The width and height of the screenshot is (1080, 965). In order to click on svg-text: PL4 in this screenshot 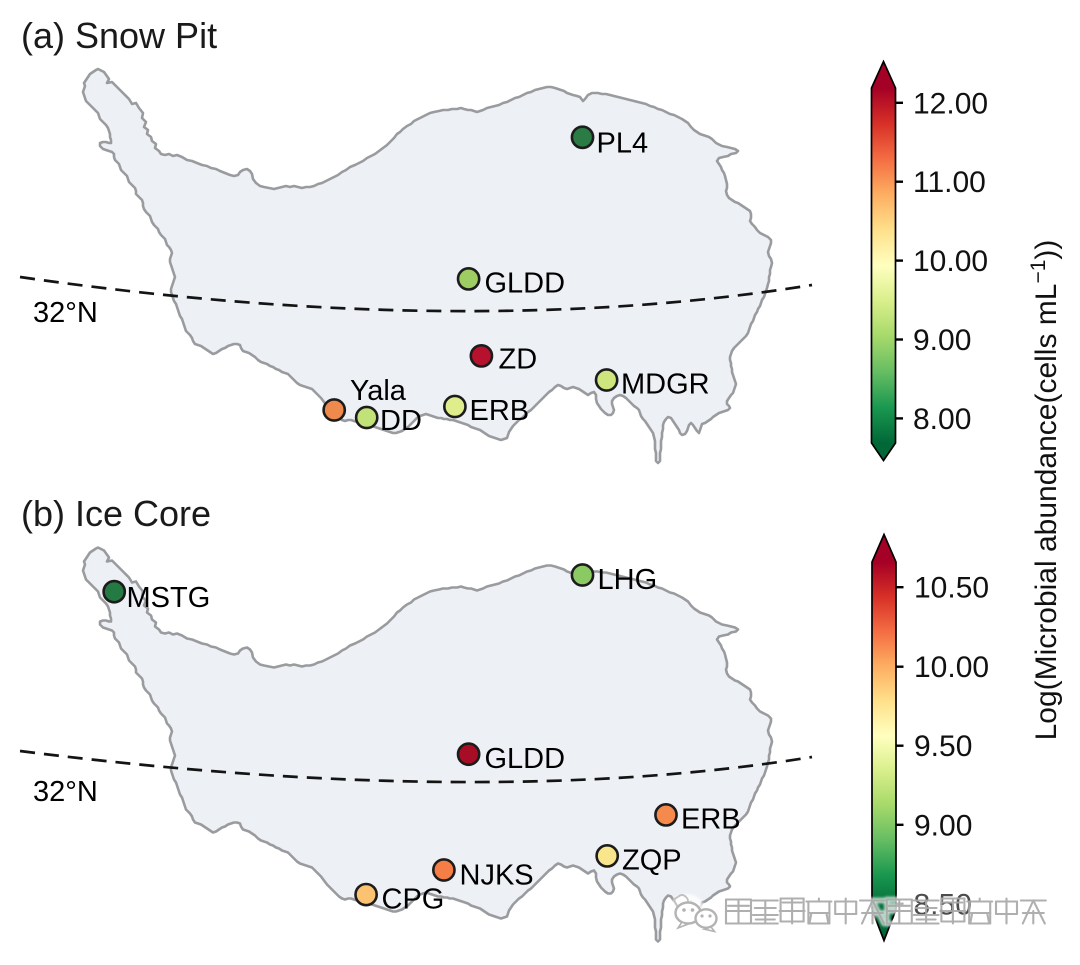, I will do `click(623, 144)`.